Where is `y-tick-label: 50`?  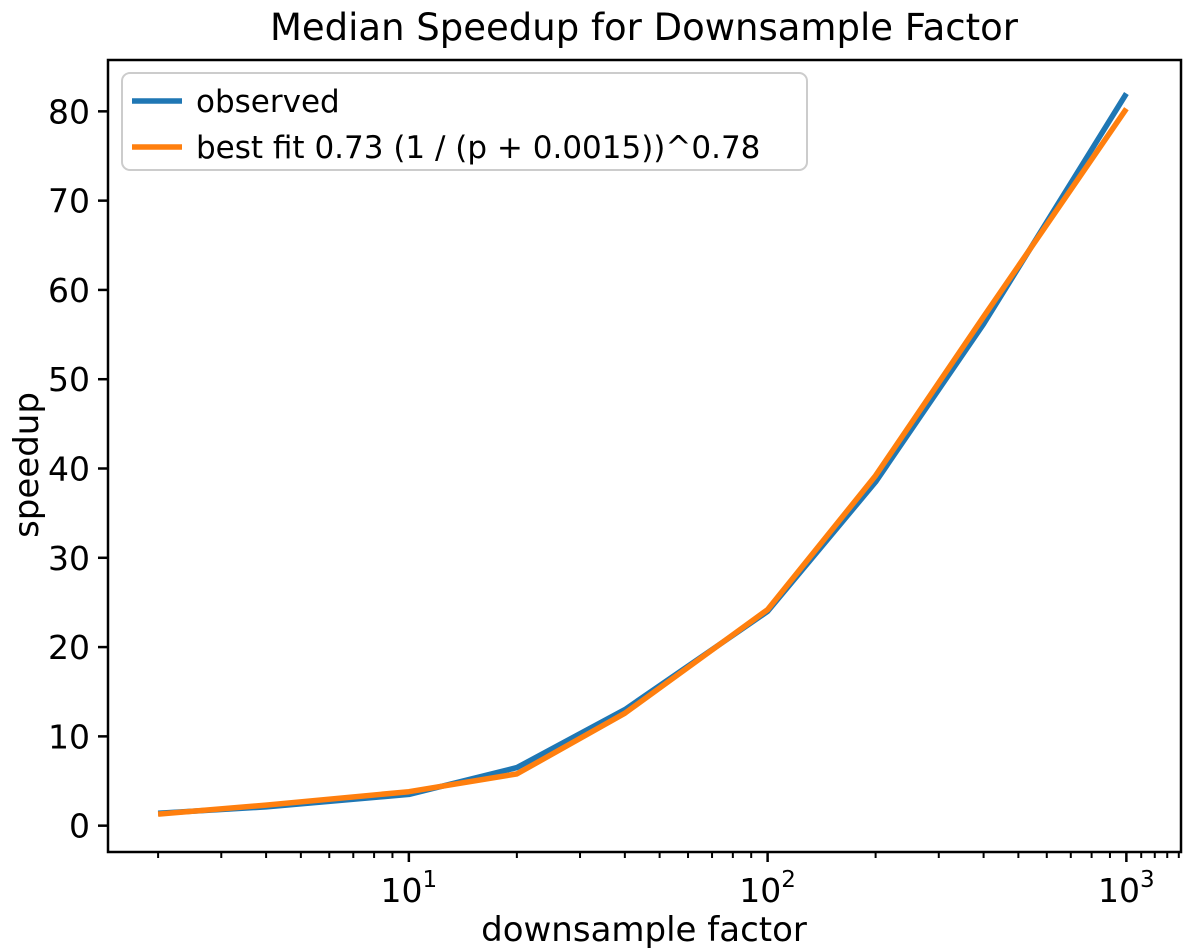
y-tick-label: 50 is located at coordinates (69, 379).